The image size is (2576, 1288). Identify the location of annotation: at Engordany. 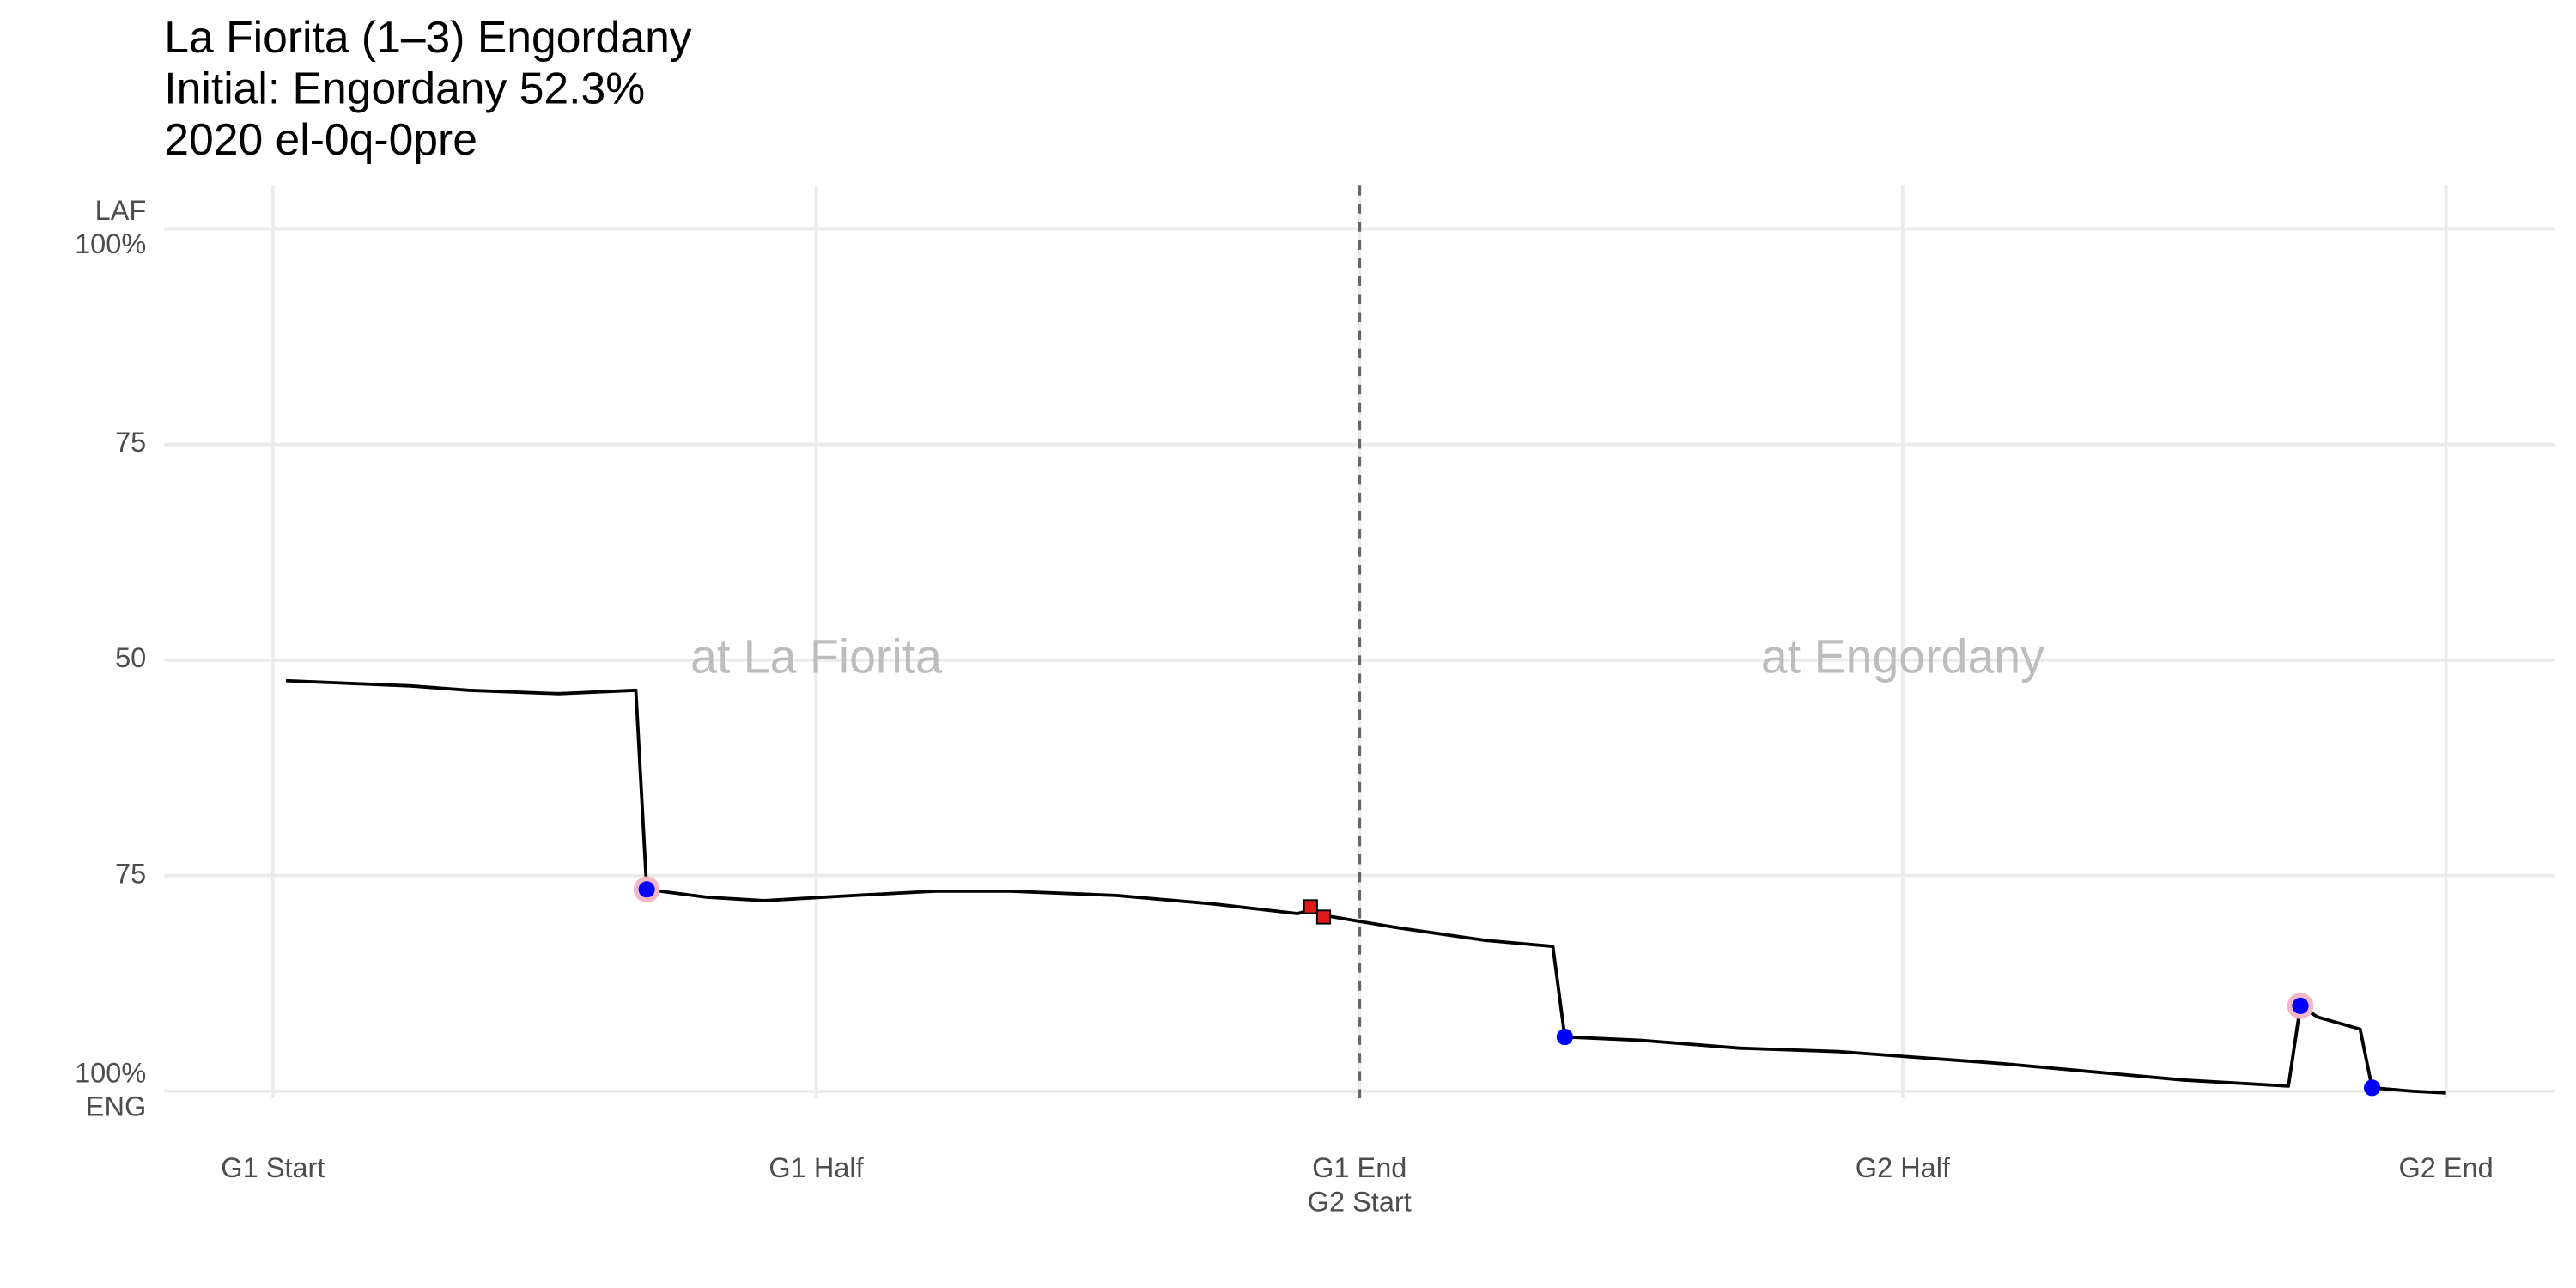
(1902, 656).